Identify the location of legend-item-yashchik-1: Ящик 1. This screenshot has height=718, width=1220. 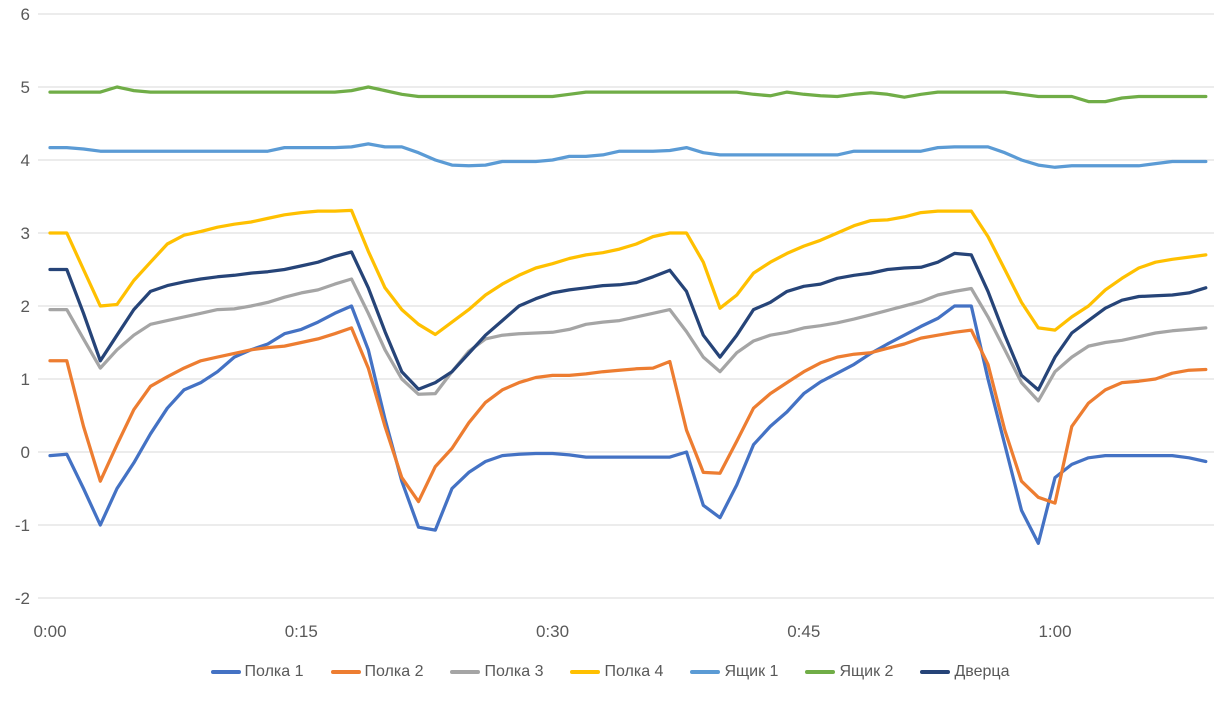
(734, 672).